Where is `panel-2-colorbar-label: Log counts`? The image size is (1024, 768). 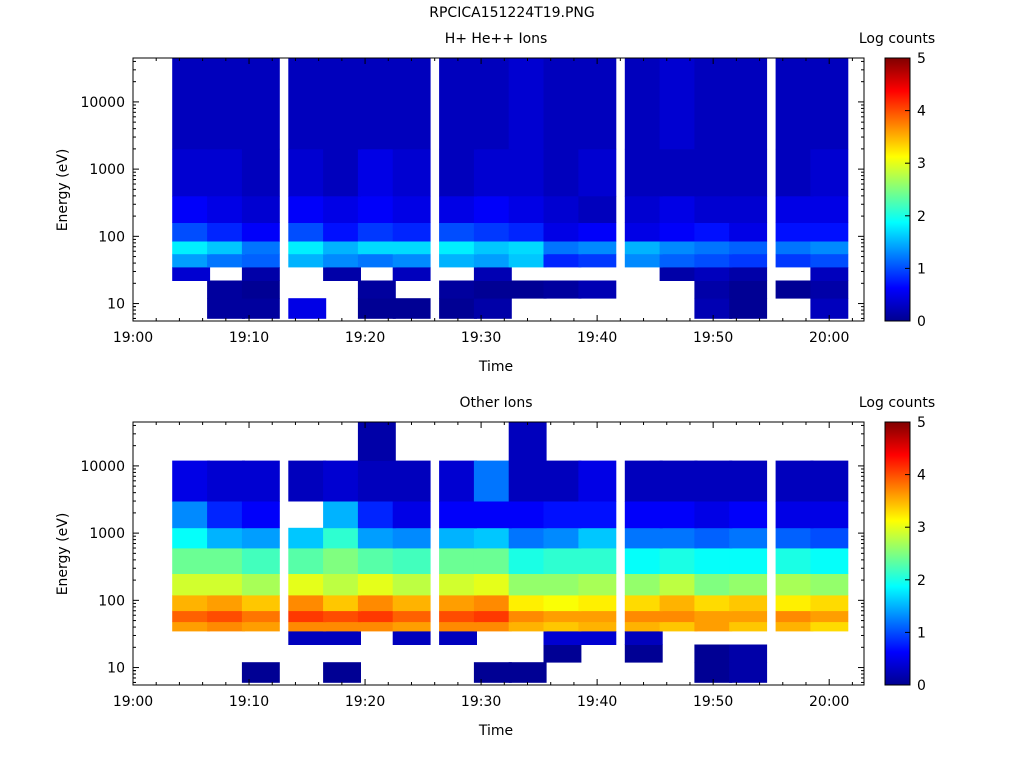
panel-2-colorbar-label: Log counts is located at coordinates (897, 403).